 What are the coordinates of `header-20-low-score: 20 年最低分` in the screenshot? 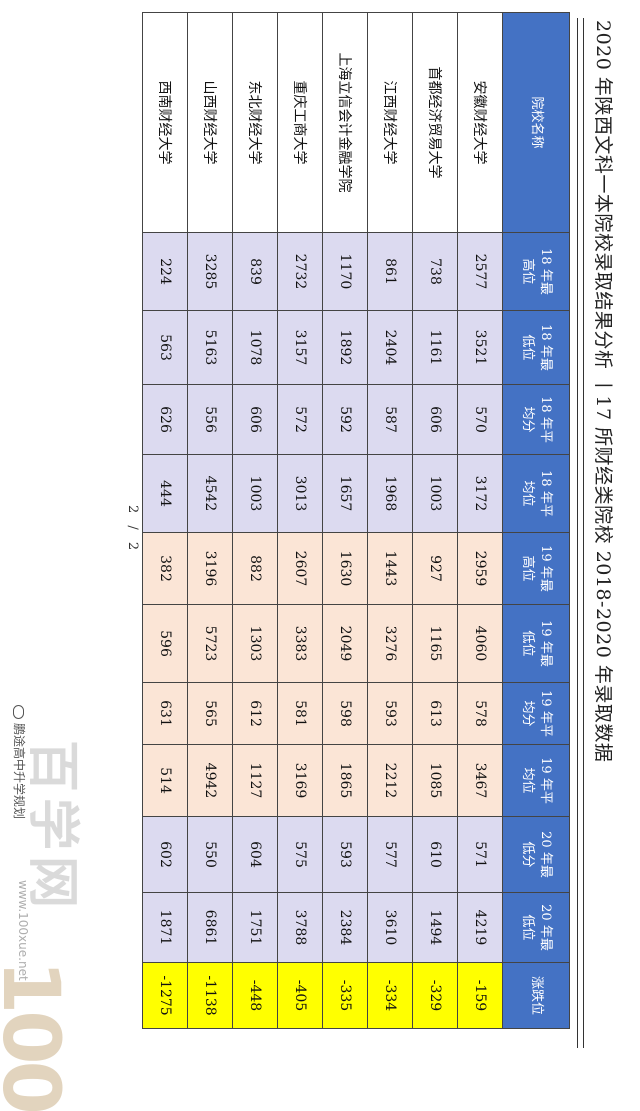 It's located at (536, 854).